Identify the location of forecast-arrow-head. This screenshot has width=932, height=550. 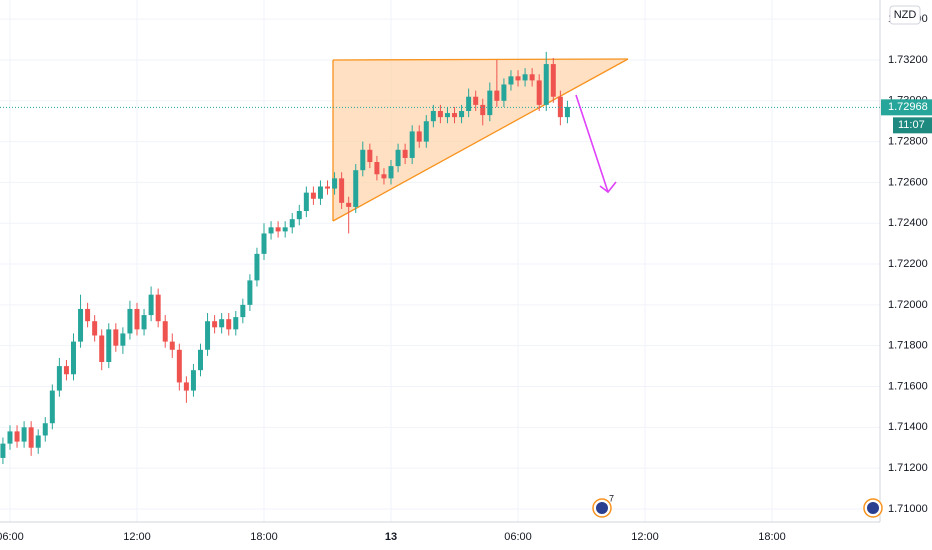
(608, 187).